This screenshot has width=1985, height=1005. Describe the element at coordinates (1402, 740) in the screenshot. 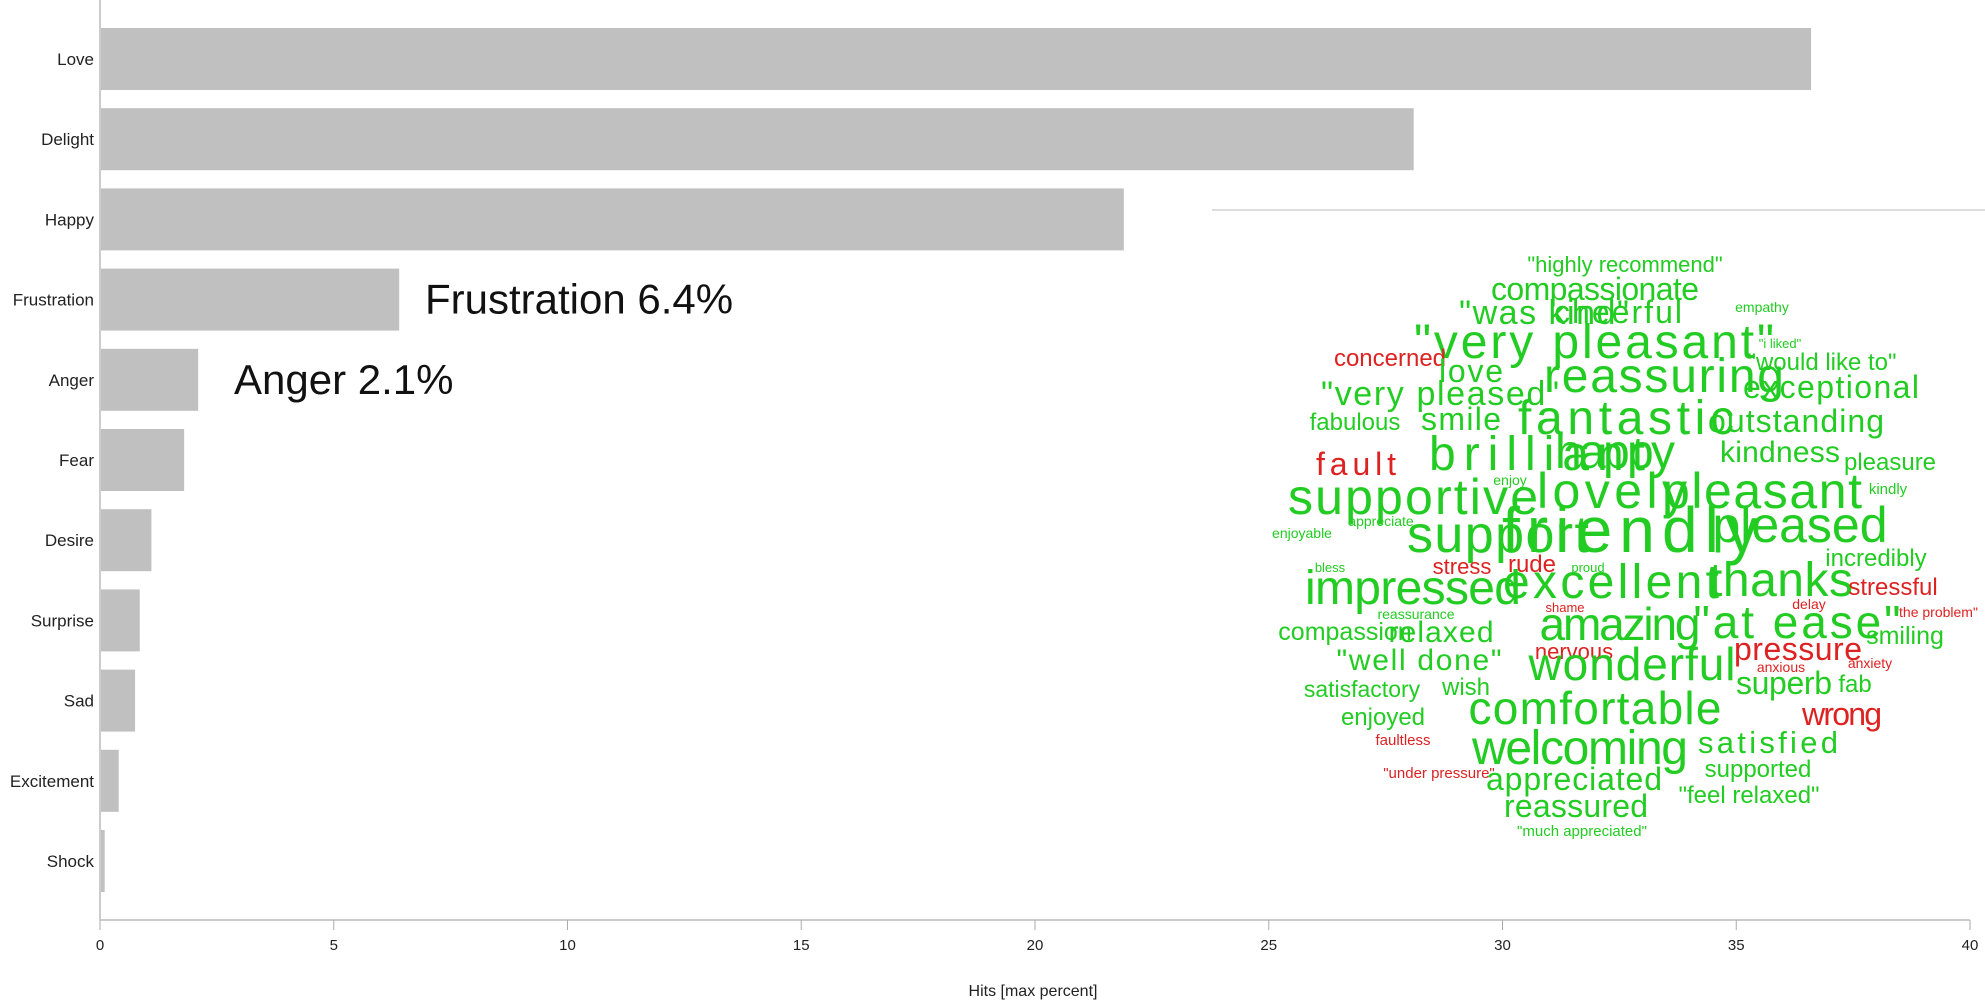

I see `cloud-word: faultless` at that location.